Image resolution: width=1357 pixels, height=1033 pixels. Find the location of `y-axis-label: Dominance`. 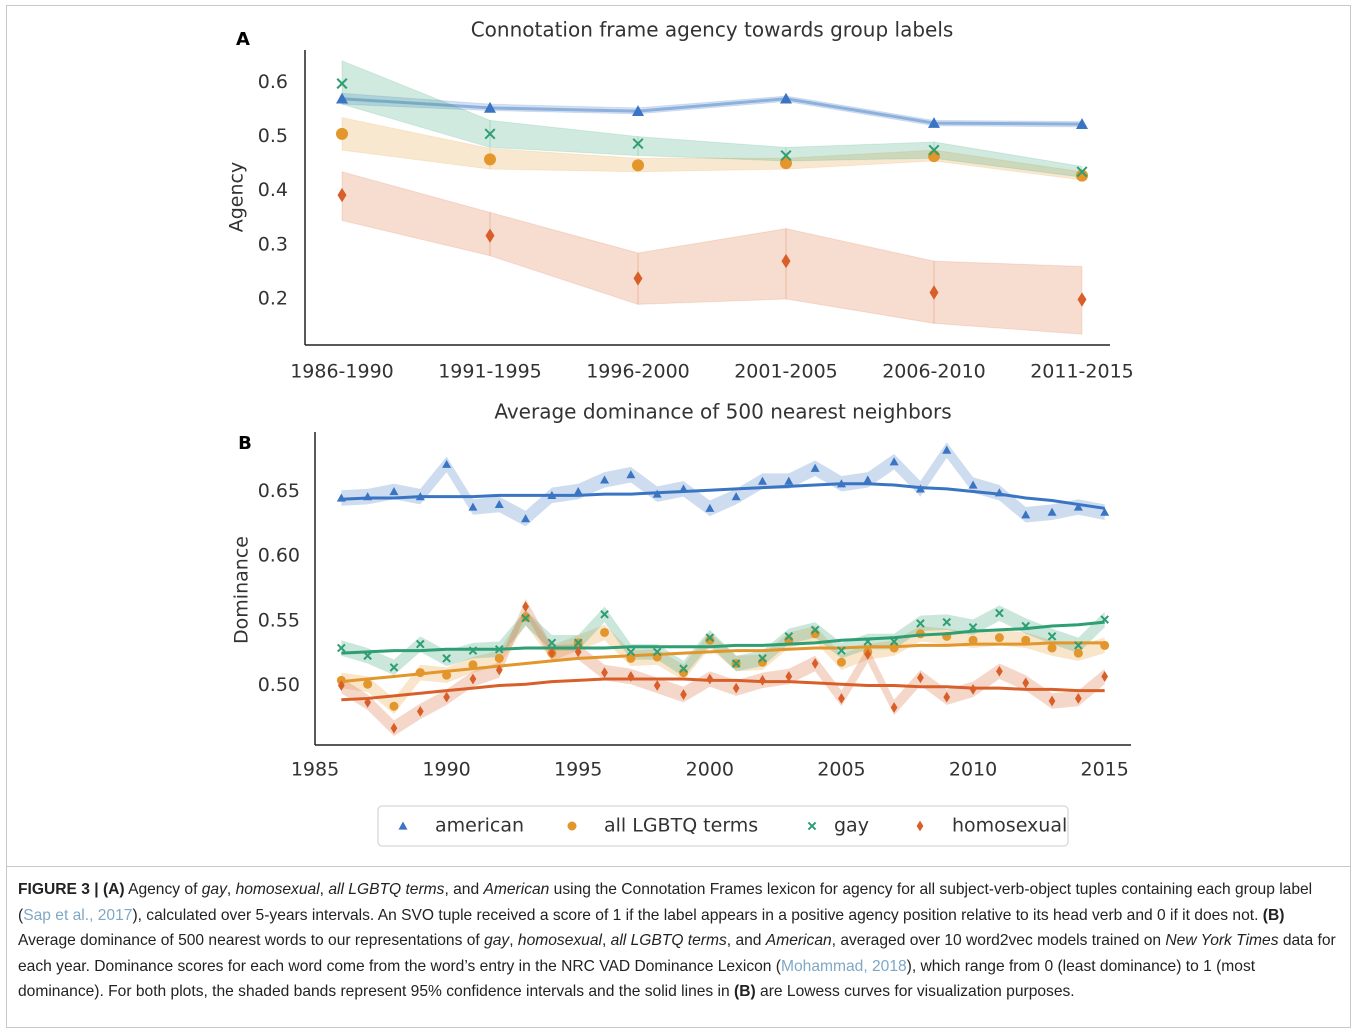

y-axis-label: Dominance is located at coordinates (242, 590).